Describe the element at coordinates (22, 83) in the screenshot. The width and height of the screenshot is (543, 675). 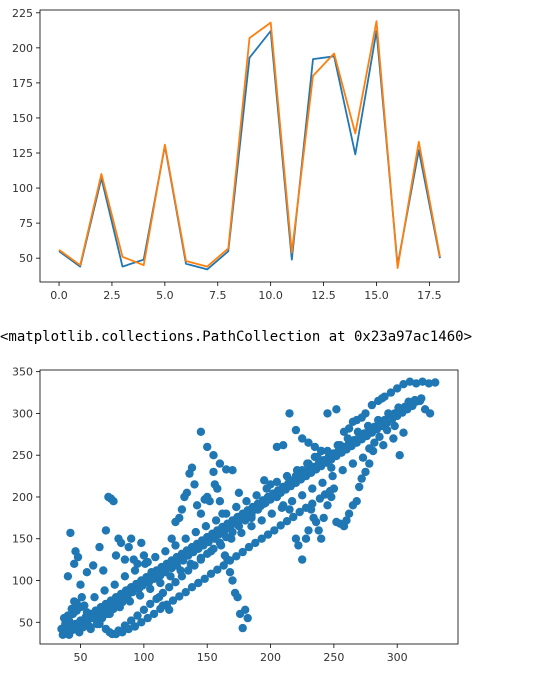
I see `line-chart-y-tick-label: 175` at that location.